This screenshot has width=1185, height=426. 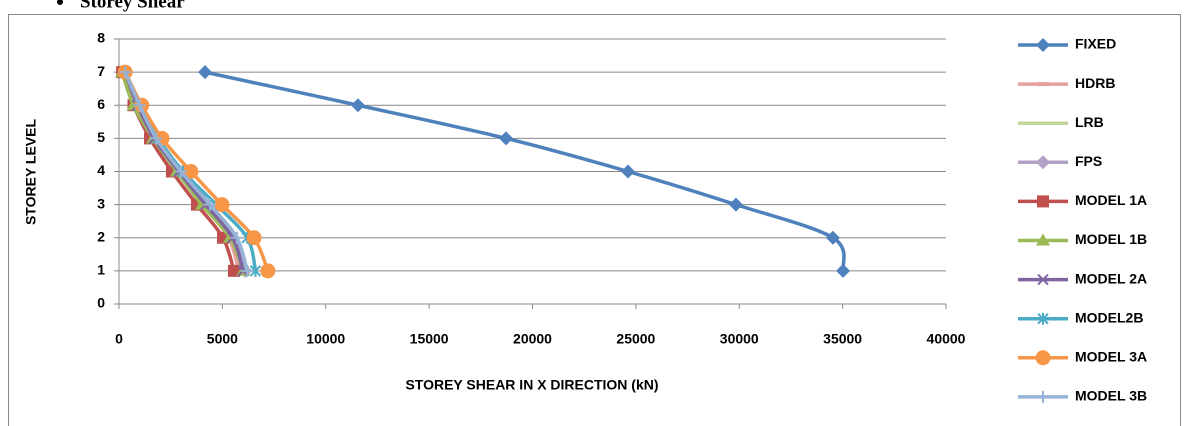 What do you see at coordinates (101, 270) in the screenshot?
I see `y-tick-label: 1` at bounding box center [101, 270].